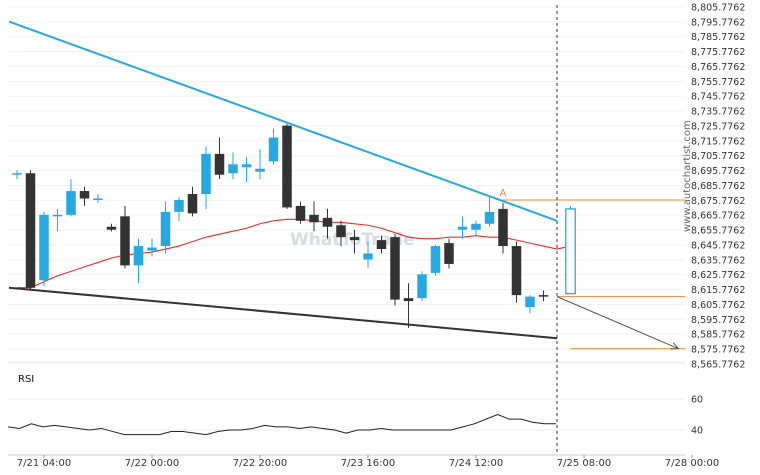  What do you see at coordinates (697, 431) in the screenshot?
I see `rsi-tick-label: 40` at bounding box center [697, 431].